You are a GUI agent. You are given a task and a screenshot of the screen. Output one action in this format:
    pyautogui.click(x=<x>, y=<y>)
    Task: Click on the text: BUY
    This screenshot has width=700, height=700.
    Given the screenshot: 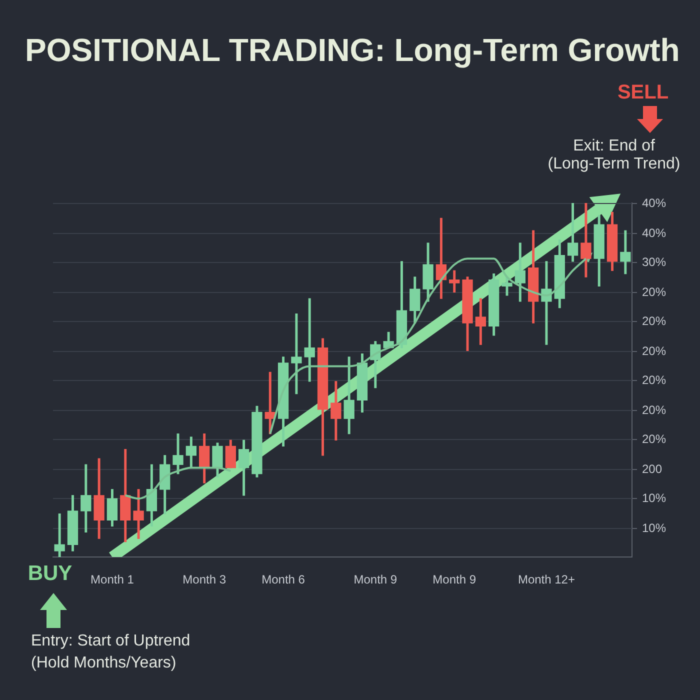 What is the action you would take?
    pyautogui.click(x=50, y=573)
    